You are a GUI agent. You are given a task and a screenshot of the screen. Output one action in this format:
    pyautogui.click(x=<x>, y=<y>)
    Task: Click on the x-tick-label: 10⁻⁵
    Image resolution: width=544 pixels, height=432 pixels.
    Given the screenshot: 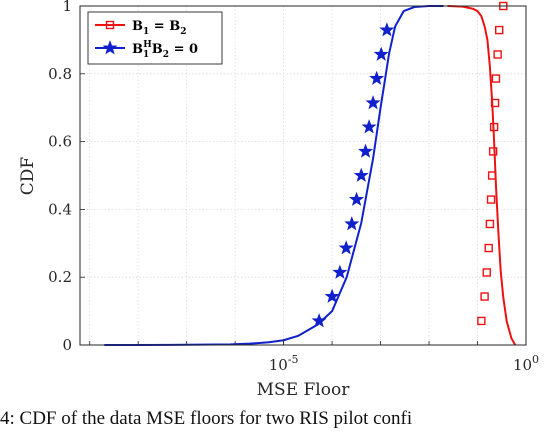 What is the action you would take?
    pyautogui.click(x=284, y=363)
    